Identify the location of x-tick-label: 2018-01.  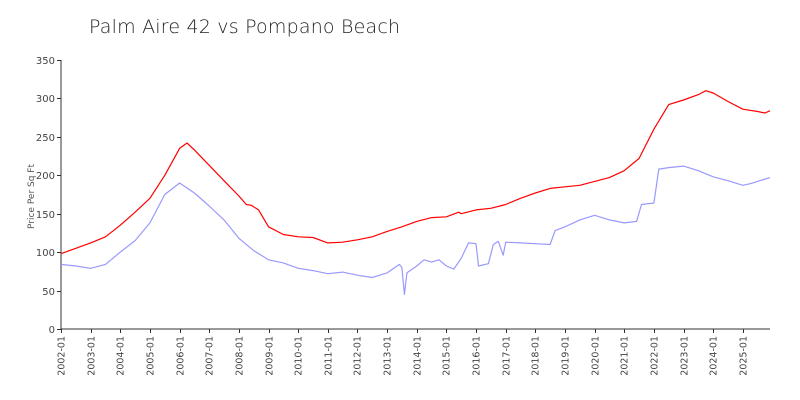
(536, 356).